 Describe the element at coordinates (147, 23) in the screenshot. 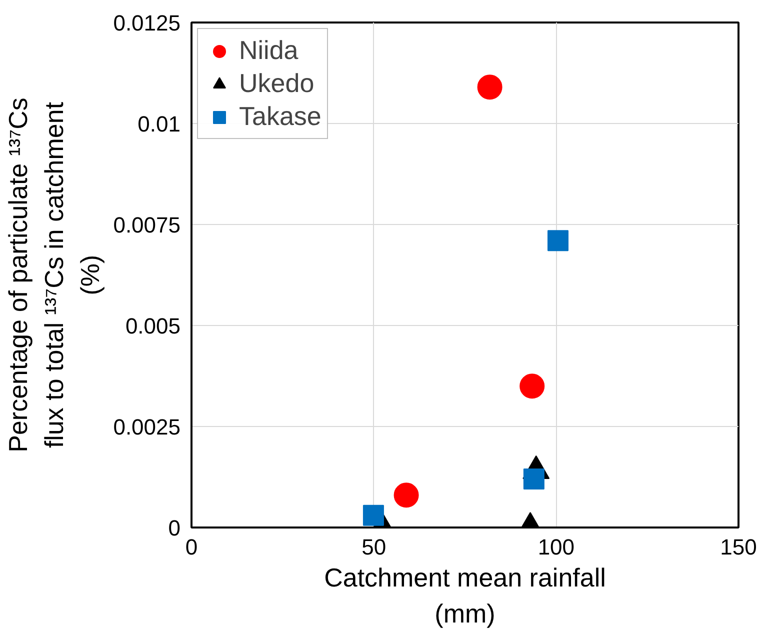

I see `y-tick-label: 0.0125` at that location.